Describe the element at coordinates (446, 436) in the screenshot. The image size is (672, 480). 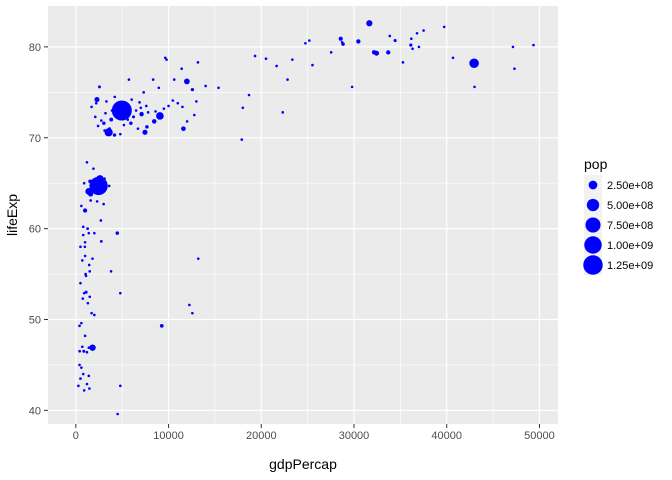
I see `x-tick-label: 40000` at that location.